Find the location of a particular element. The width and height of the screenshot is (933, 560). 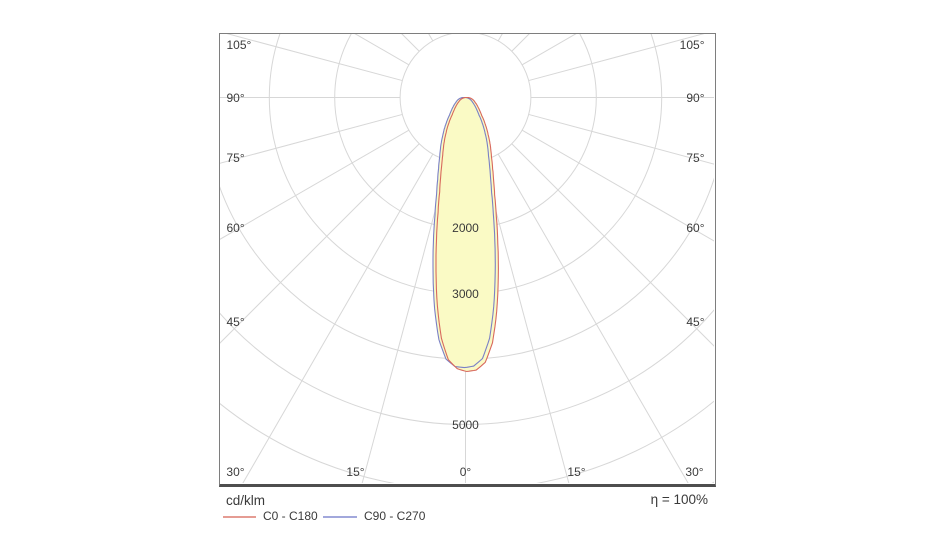

grid-spoke-l45 is located at coordinates (320, 243).